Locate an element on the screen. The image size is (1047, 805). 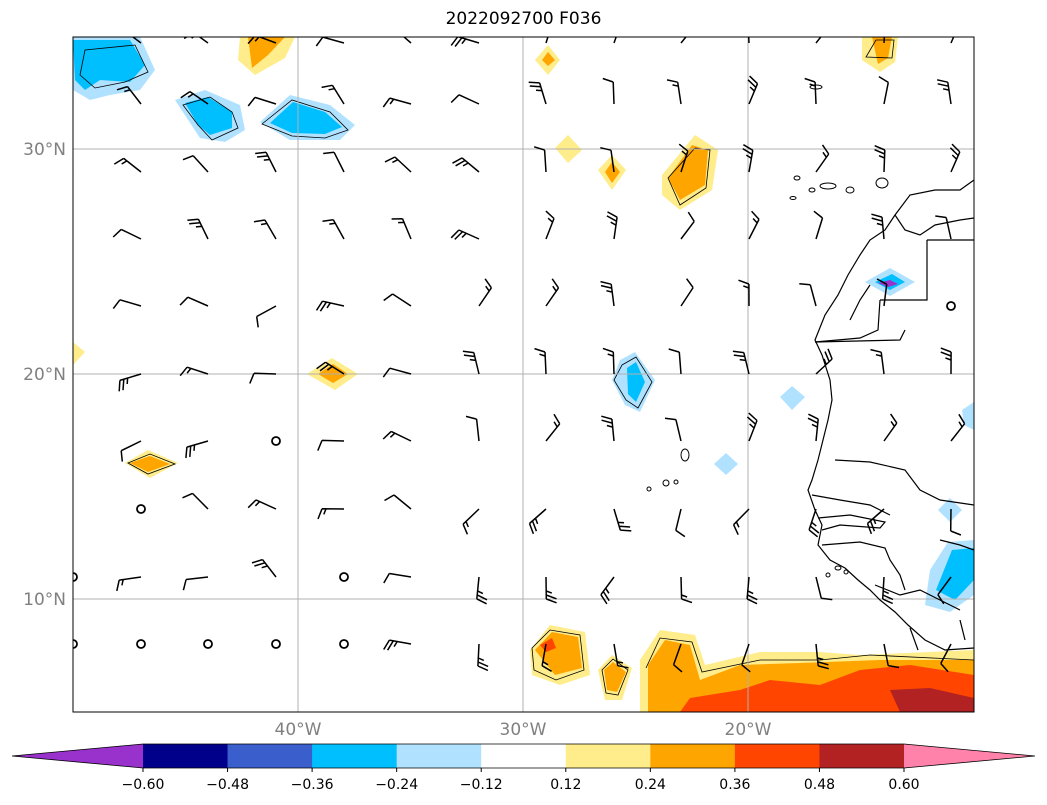
lat-label: 30°N is located at coordinates (44, 150).